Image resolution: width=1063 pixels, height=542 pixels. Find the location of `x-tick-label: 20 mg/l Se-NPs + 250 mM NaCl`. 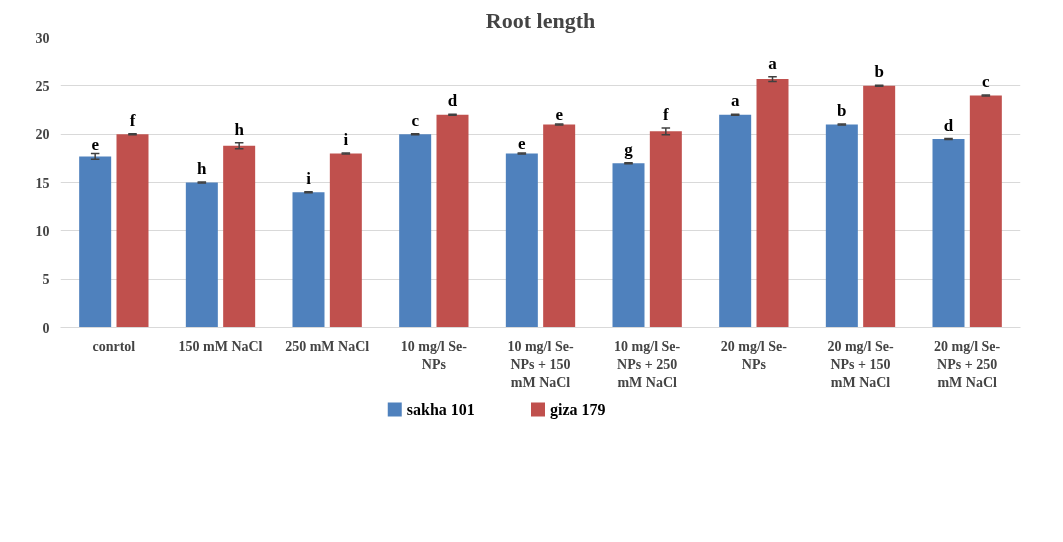

x-tick-label: 20 mg/l Se-NPs + 250 mM NaCl is located at coordinates (967, 364).